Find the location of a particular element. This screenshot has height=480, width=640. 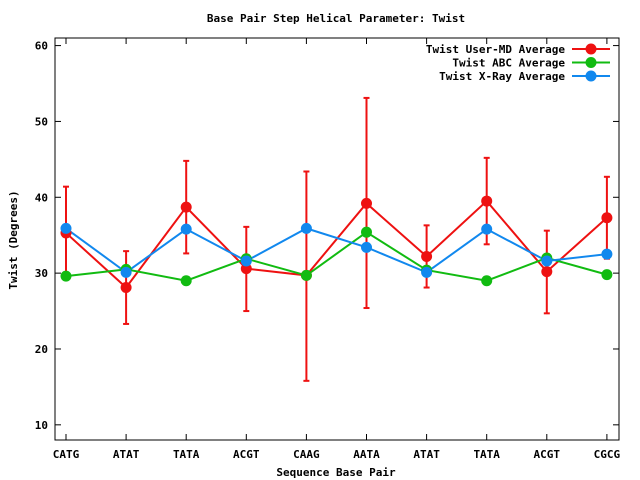

y-tick-label: 60 is located at coordinates (41, 46).